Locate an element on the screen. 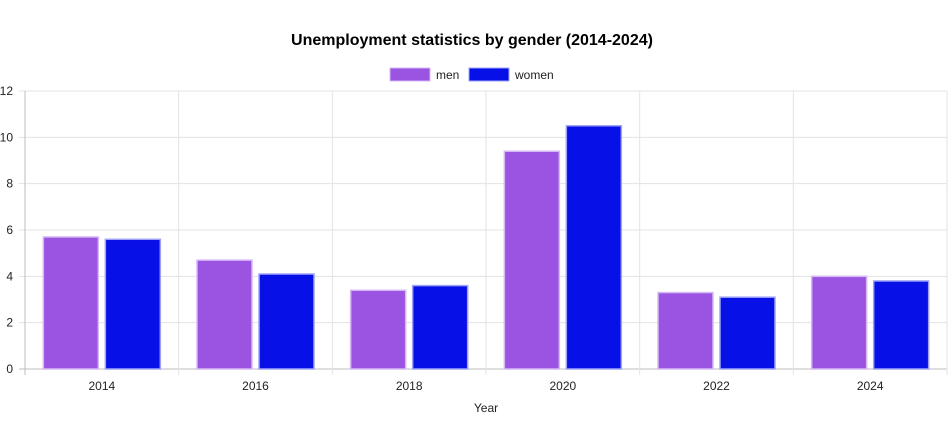 The image size is (952, 431). x-tick-label: 2014 is located at coordinates (101, 386).